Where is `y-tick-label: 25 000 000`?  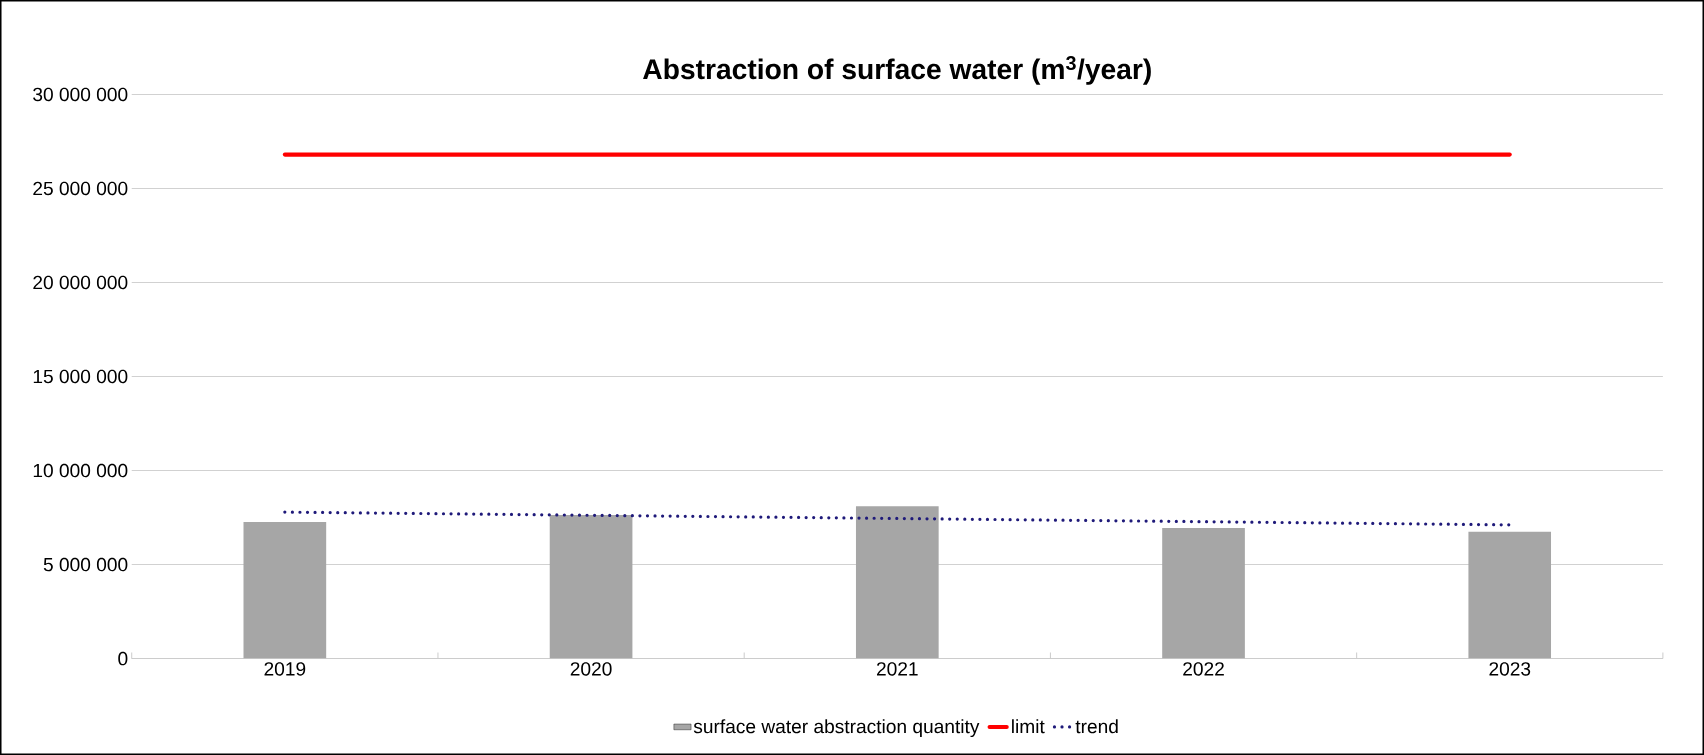
y-tick-label: 25 000 000 is located at coordinates (80, 188).